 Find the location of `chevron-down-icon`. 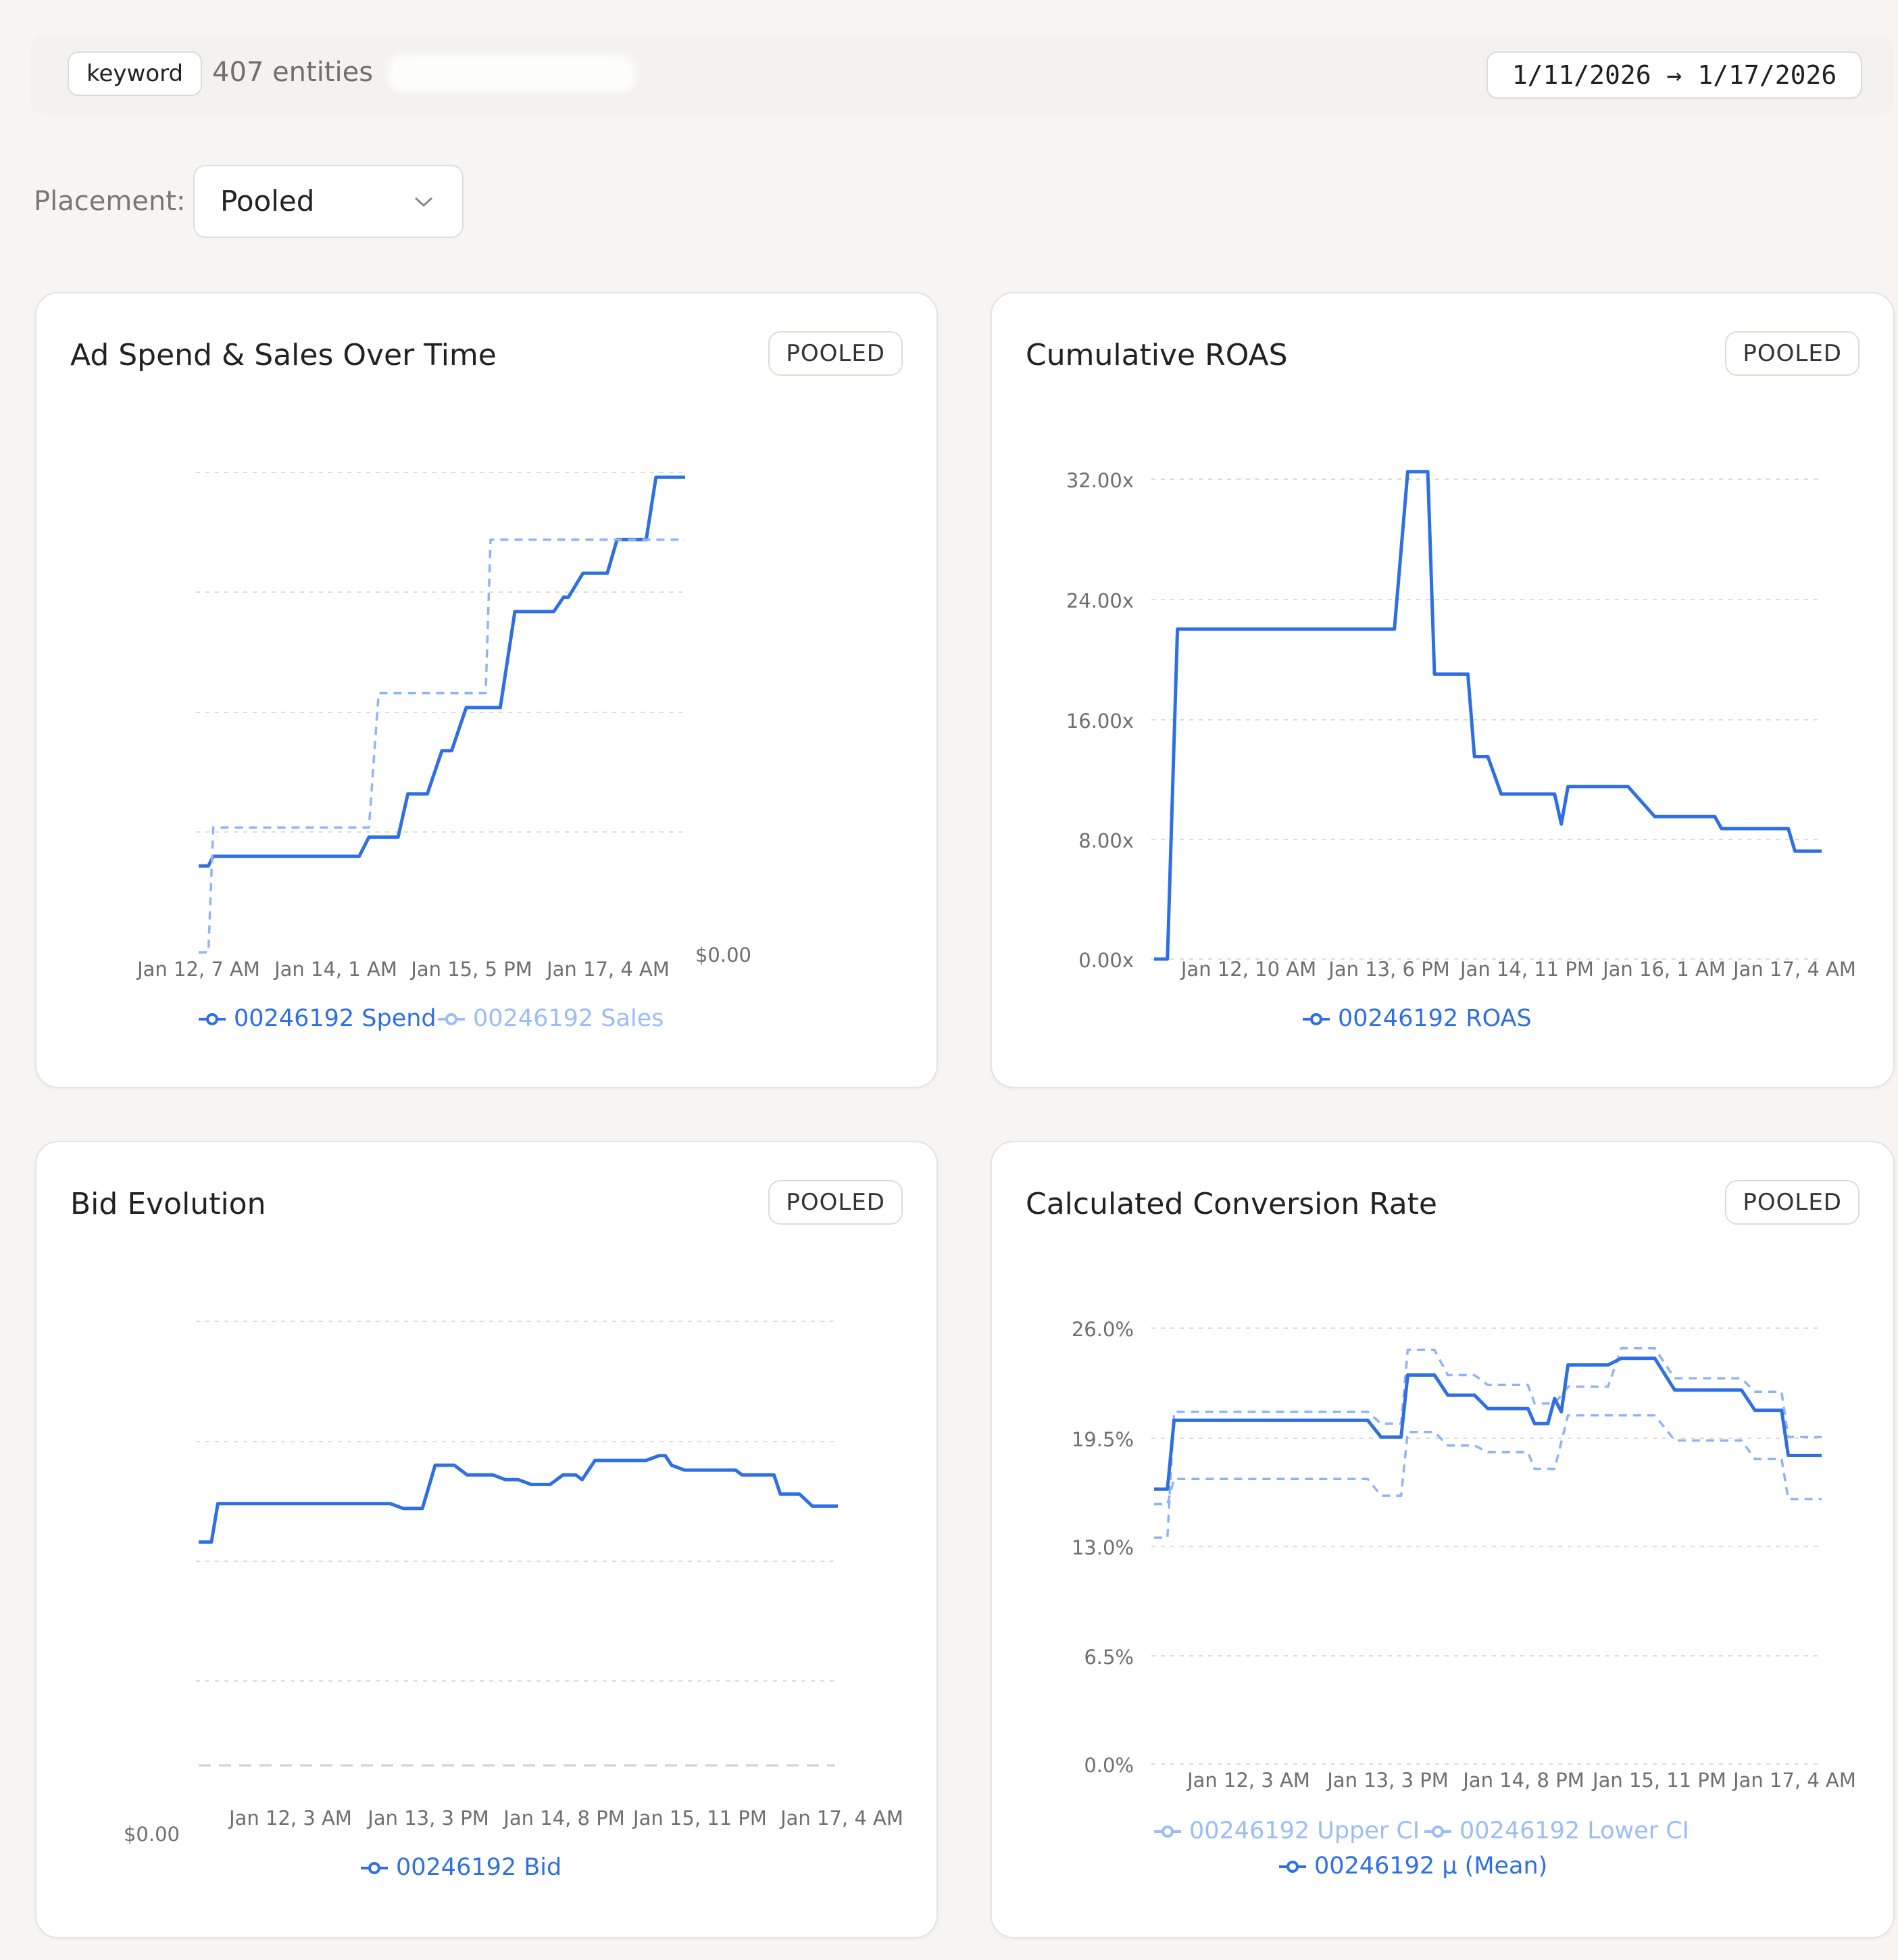

chevron-down-icon is located at coordinates (424, 202).